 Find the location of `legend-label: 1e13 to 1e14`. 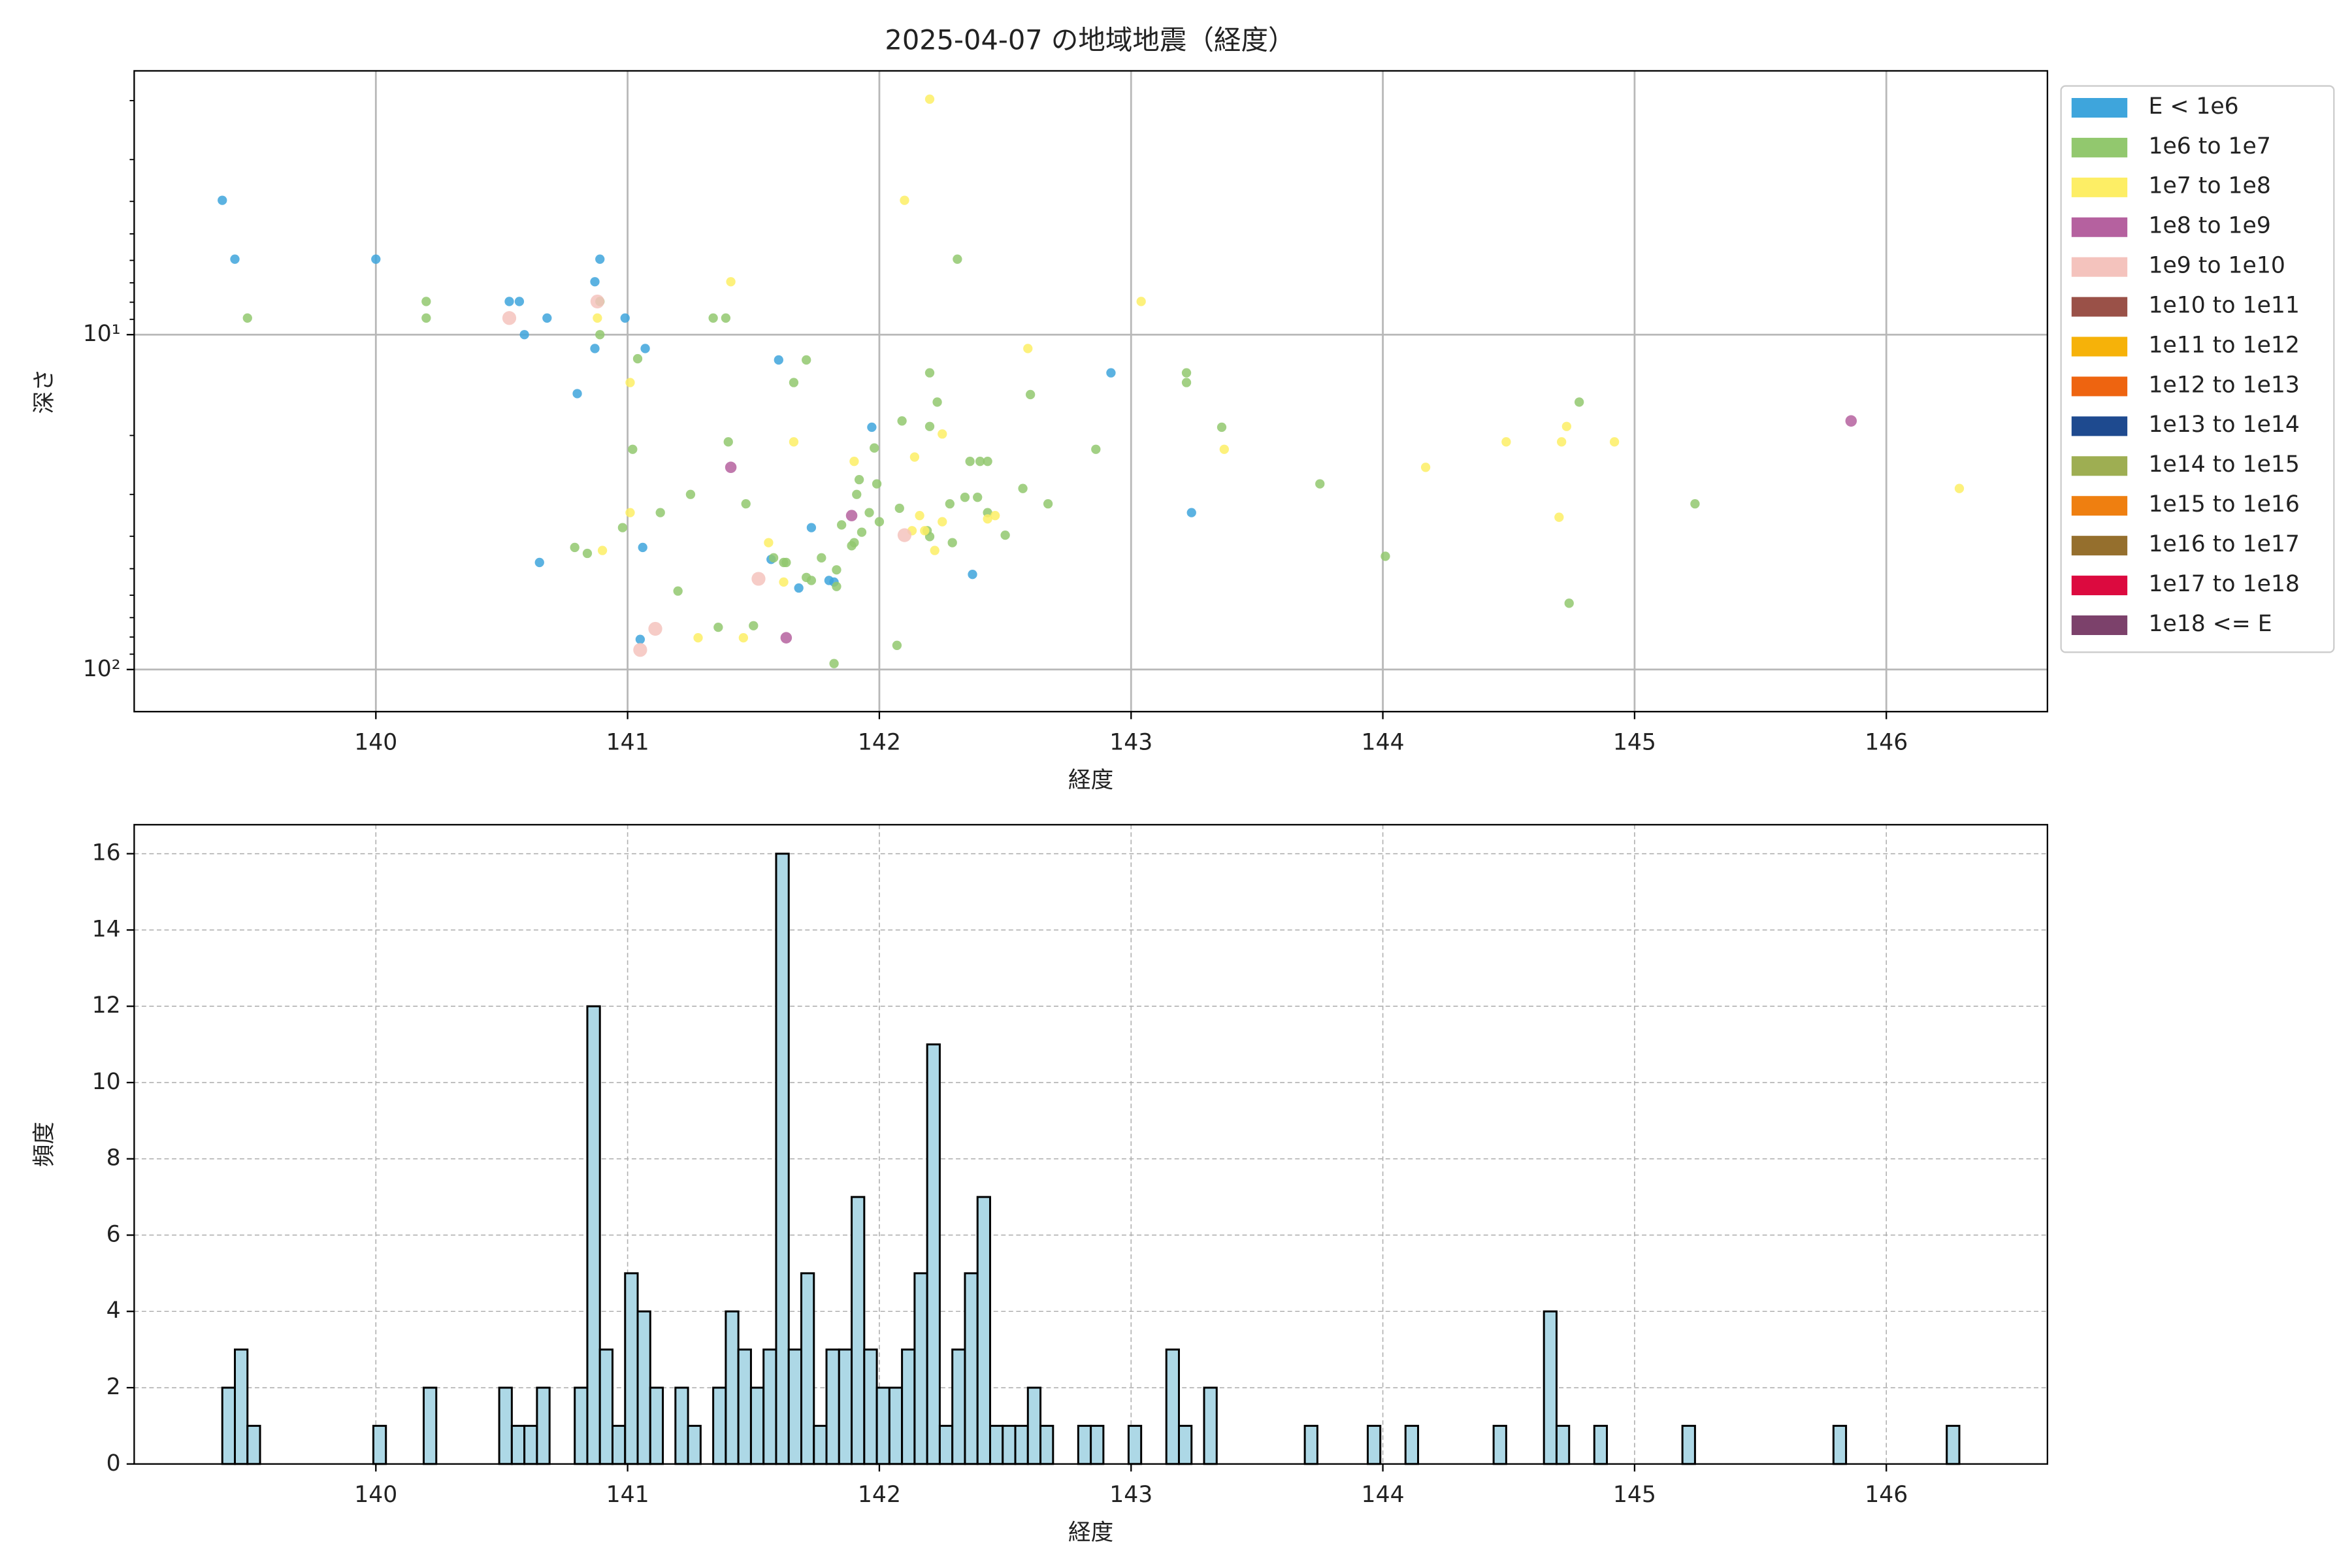

legend-label: 1e13 to 1e14 is located at coordinates (2223, 425).